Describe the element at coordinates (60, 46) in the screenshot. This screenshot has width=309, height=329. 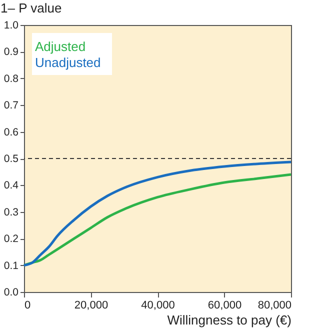
I see `text: Adjusted` at that location.